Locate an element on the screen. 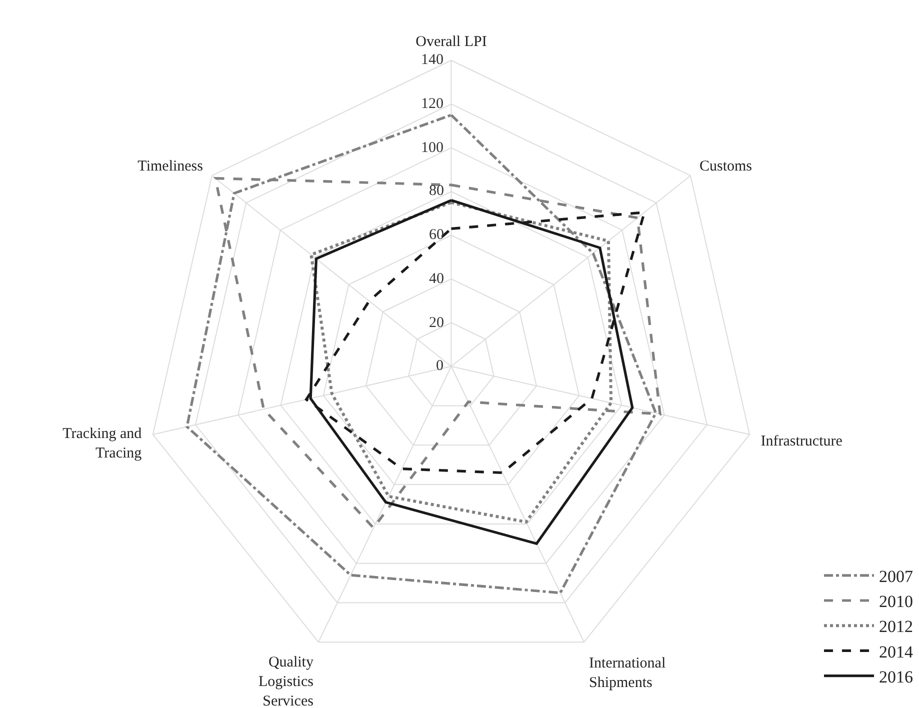  y-tick-label: 40 is located at coordinates (436, 279).